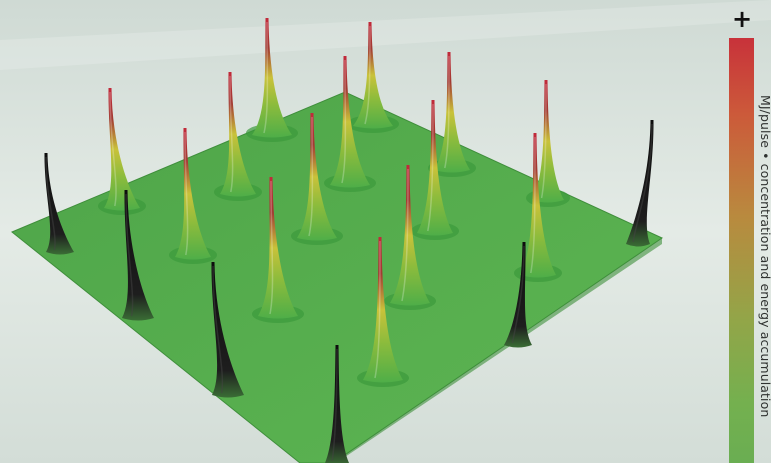 The width and height of the screenshot is (771, 463). What do you see at coordinates (741, 250) in the screenshot?
I see `color-scale-bar` at bounding box center [741, 250].